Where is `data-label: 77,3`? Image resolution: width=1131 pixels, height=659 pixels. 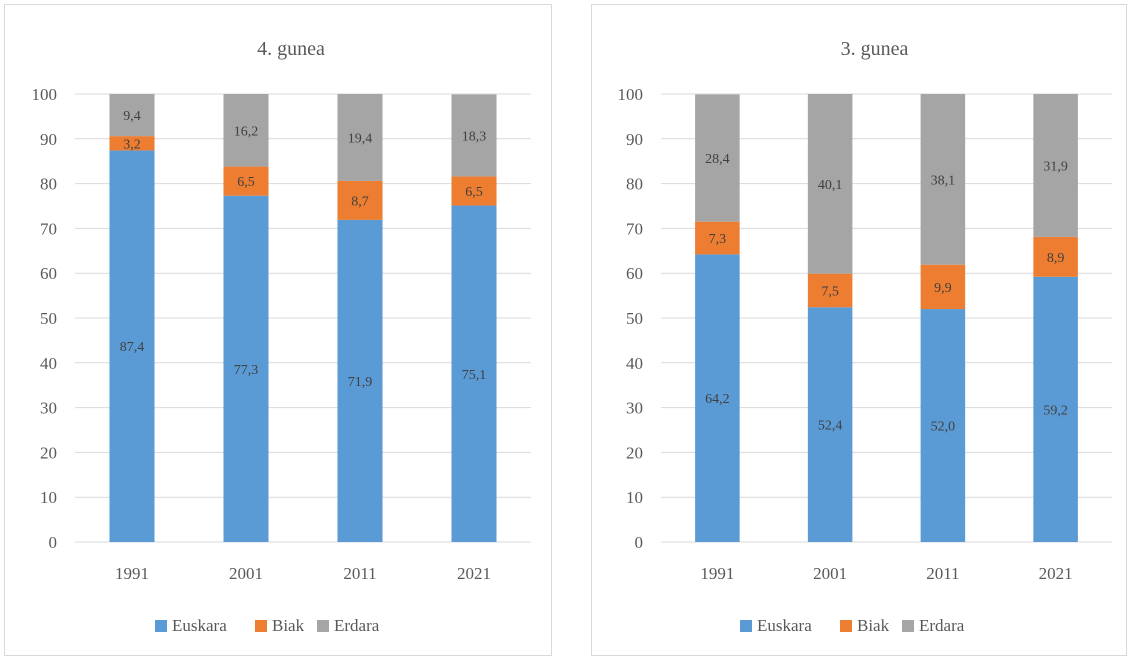
data-label: 77,3 is located at coordinates (246, 370).